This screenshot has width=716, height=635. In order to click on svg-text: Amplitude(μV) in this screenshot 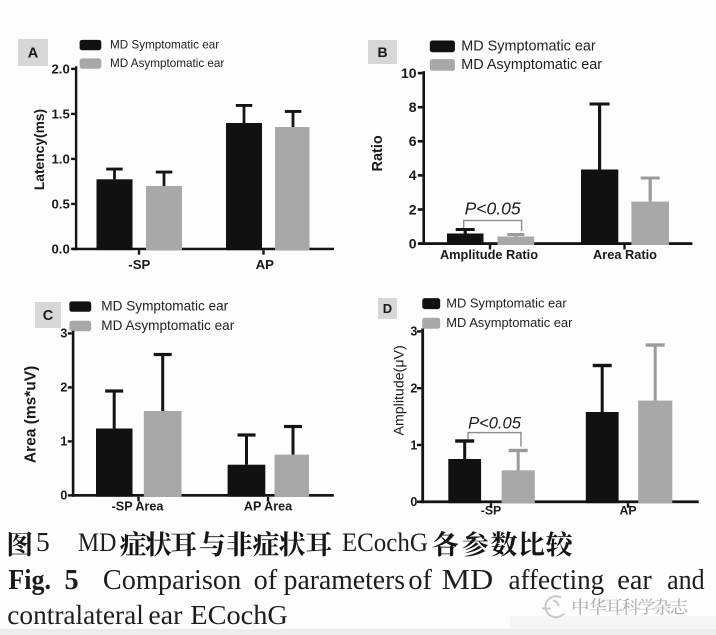, I will do `click(400, 390)`.